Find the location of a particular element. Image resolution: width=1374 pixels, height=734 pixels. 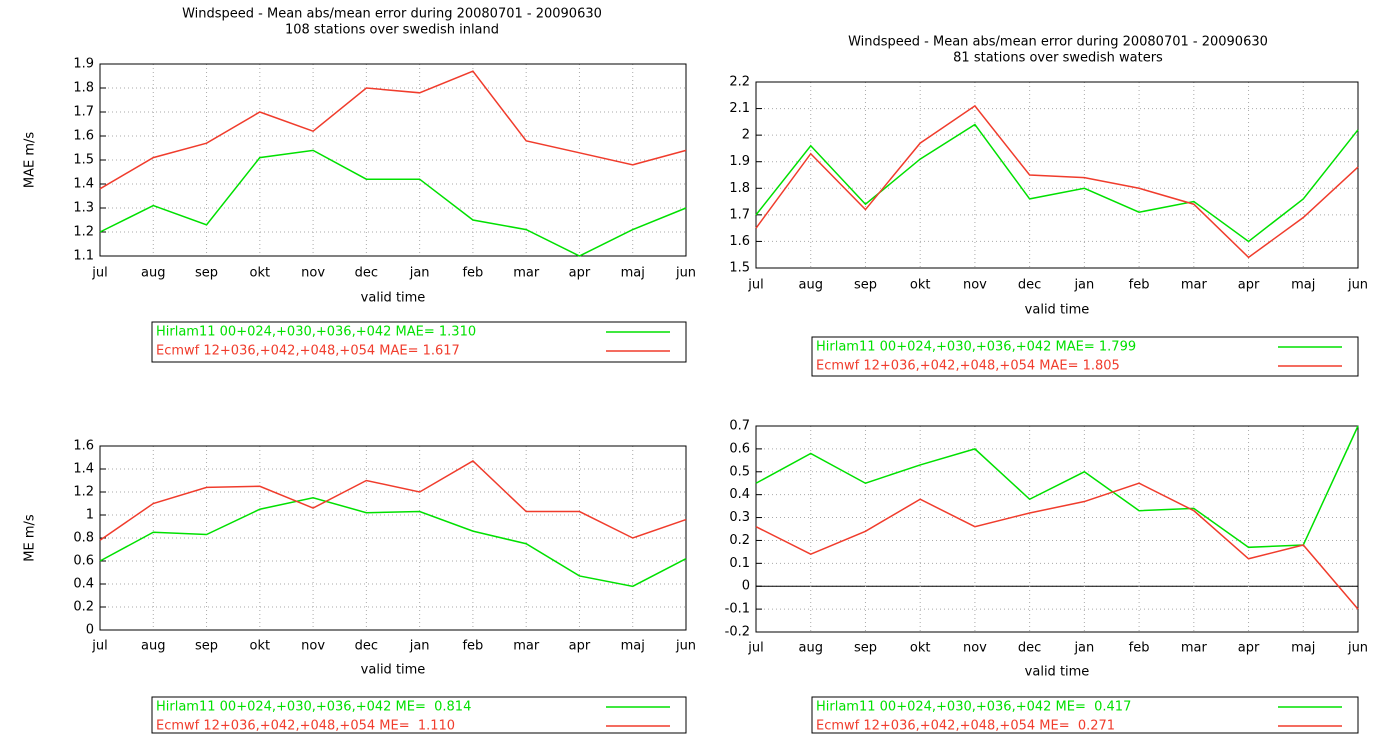

legend-label: Hirlam11 00+024,+030,+036,+042 ME= 0.814 is located at coordinates (313, 707).